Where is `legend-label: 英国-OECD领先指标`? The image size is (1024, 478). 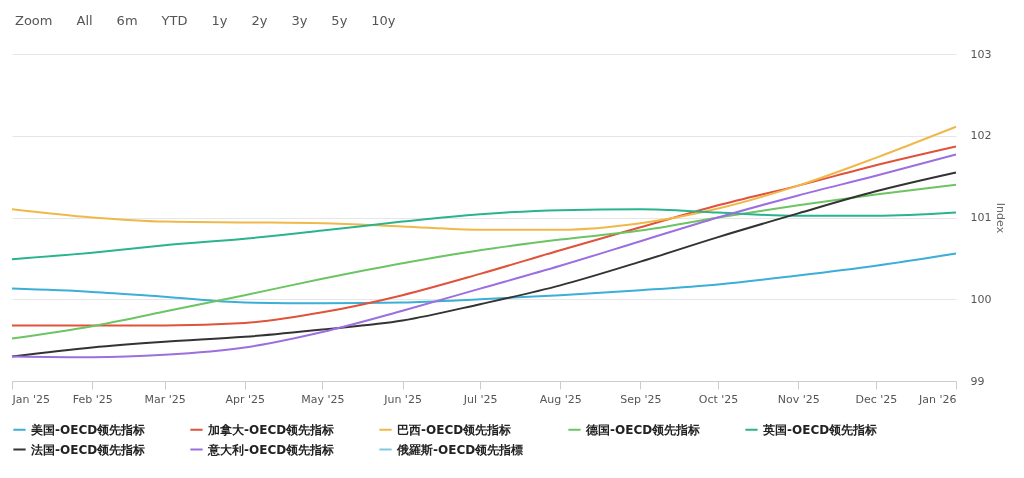 legend-label: 英国-OECD领先指标 is located at coordinates (820, 429).